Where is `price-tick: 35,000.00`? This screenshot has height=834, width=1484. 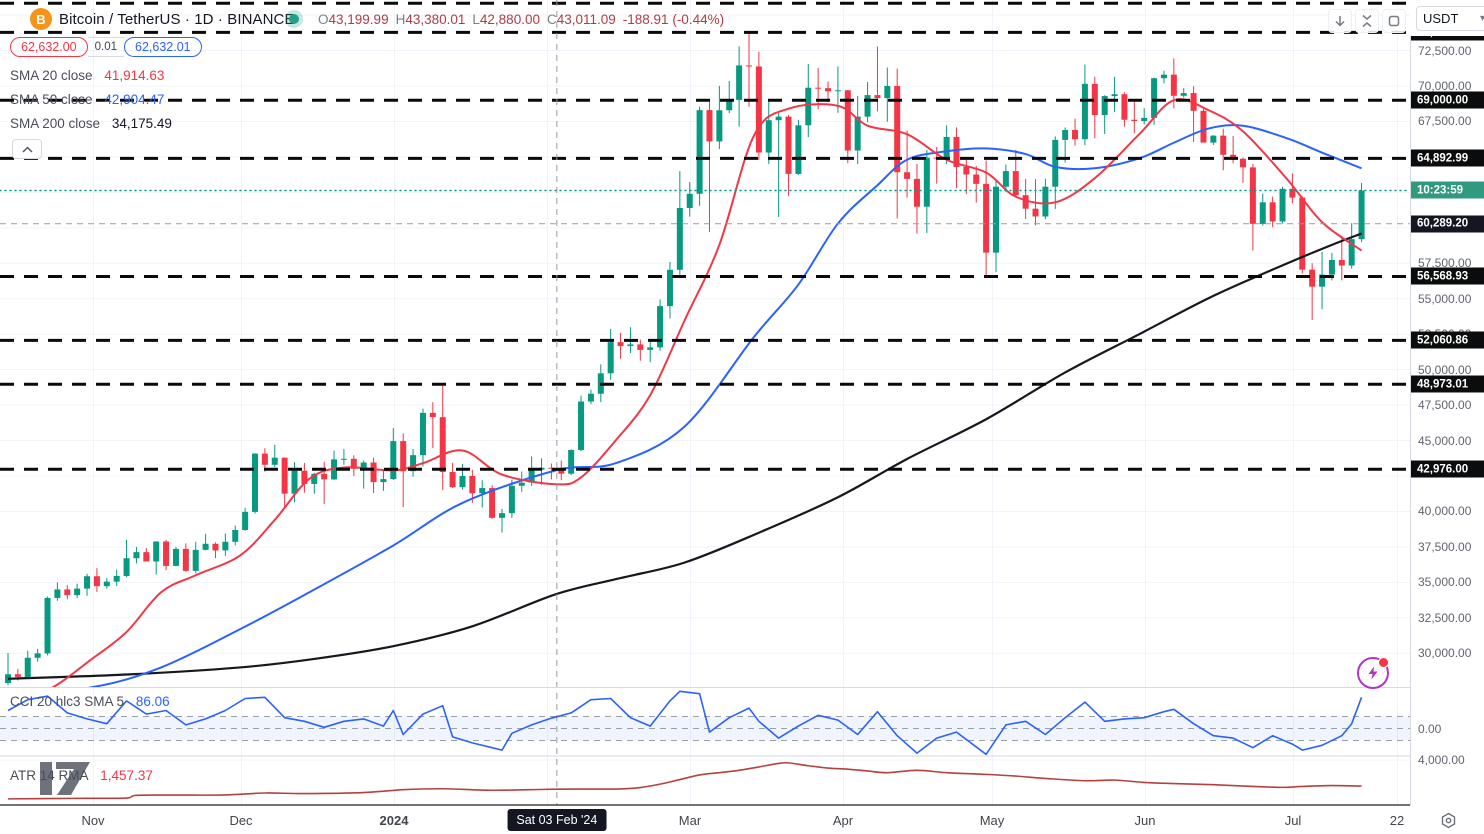 price-tick: 35,000.00 is located at coordinates (1445, 582).